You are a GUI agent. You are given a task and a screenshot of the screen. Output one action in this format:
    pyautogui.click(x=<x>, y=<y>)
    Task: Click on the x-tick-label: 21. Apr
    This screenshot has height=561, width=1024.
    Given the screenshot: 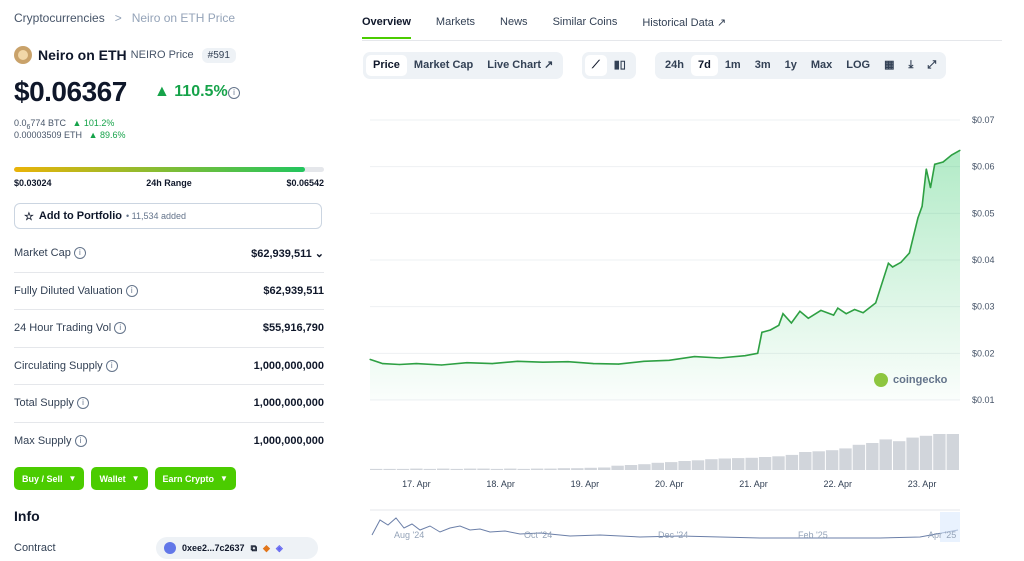 What is the action you would take?
    pyautogui.click(x=753, y=484)
    